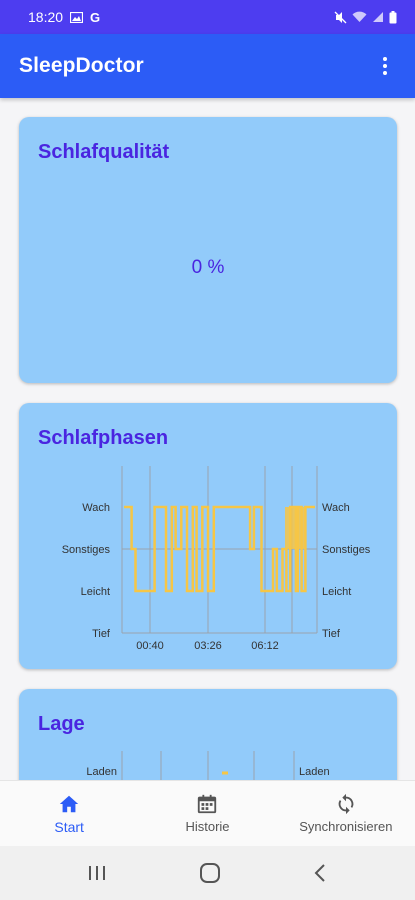 The height and width of the screenshot is (900, 415). I want to click on position-y-label-left: Laden, so click(101, 772).